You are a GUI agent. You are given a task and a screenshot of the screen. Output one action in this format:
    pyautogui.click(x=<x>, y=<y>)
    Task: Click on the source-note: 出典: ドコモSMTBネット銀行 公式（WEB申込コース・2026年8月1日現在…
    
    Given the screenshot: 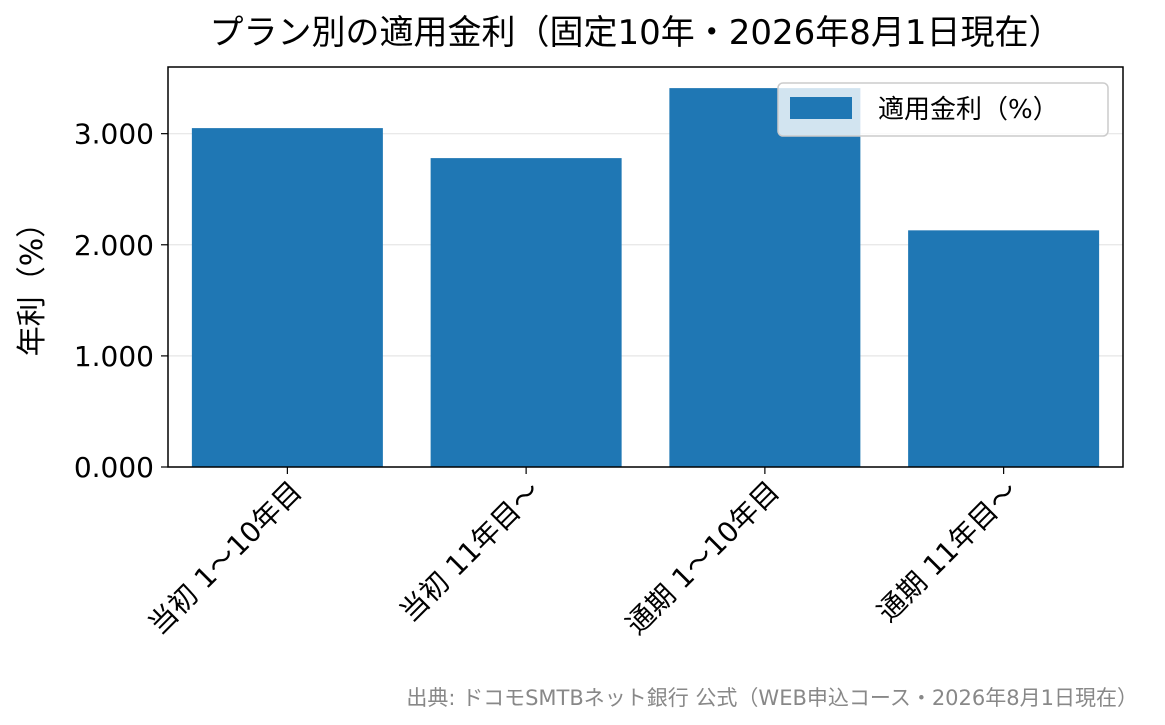 What is the action you would take?
    pyautogui.click(x=772, y=698)
    